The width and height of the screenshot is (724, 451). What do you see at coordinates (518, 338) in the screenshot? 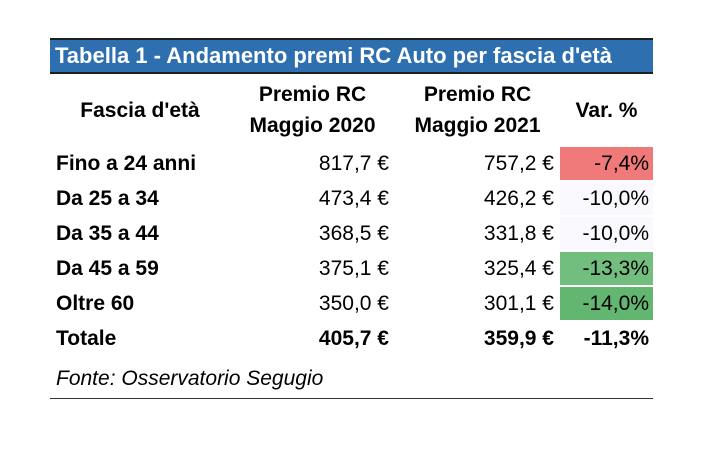
I see `total-premio-2021: 359,9 €` at bounding box center [518, 338].